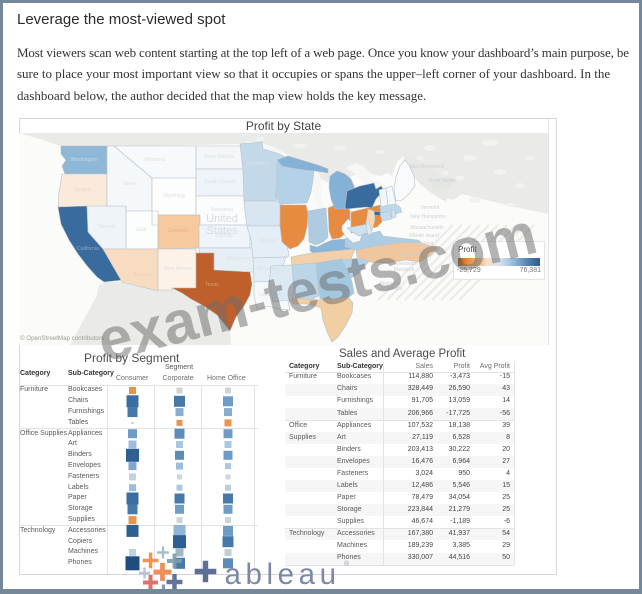 The width and height of the screenshot is (642, 594). What do you see at coordinates (268, 269) in the screenshot?
I see `svg-text: Arkansas` at bounding box center [268, 269].